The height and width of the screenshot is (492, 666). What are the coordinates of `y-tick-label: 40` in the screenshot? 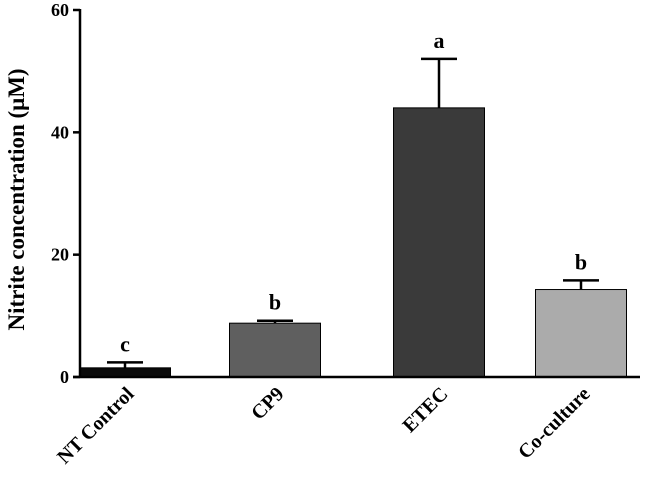 It's located at (60, 132).